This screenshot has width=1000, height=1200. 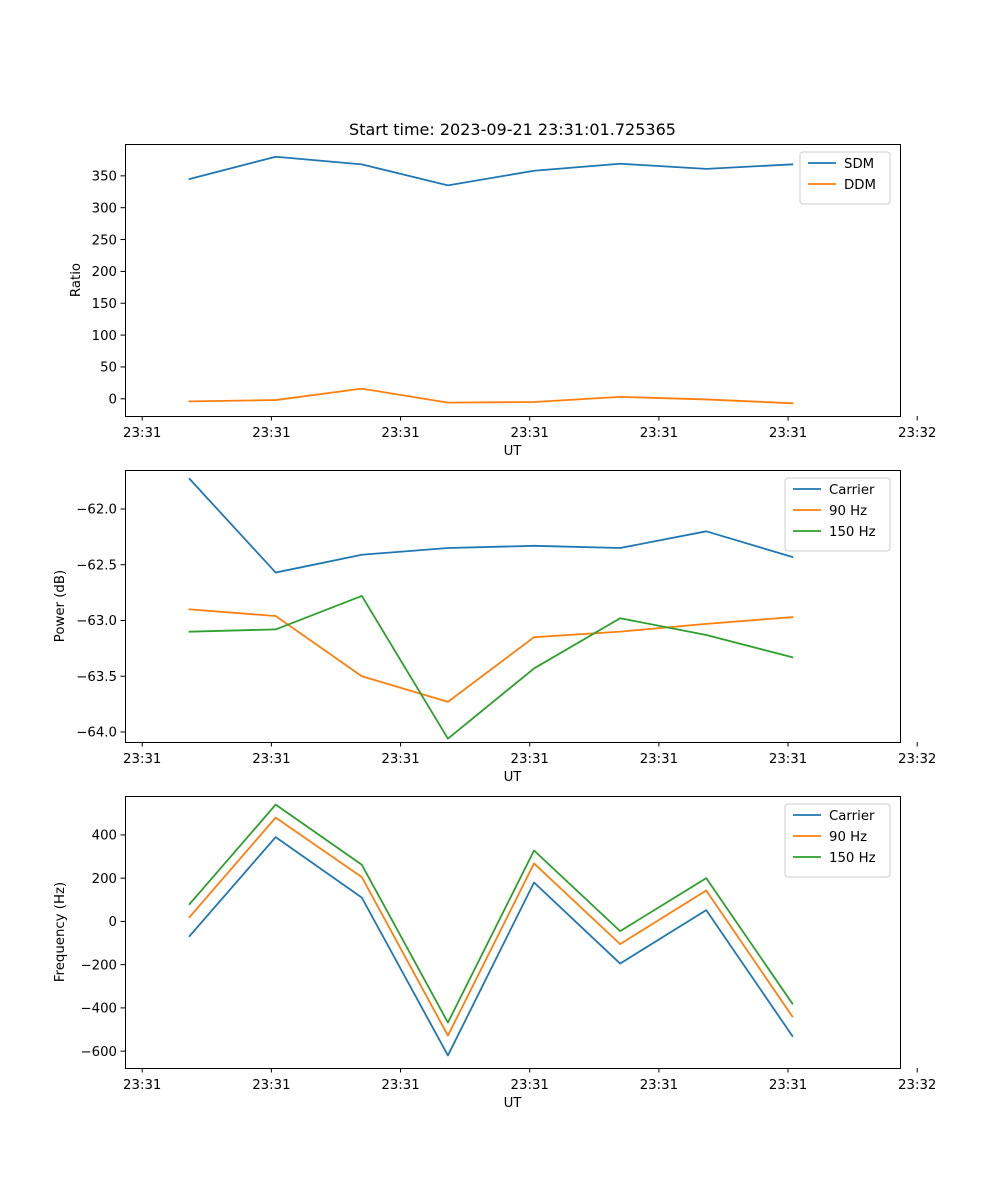 I want to click on legend-label: SDM, so click(x=859, y=164).